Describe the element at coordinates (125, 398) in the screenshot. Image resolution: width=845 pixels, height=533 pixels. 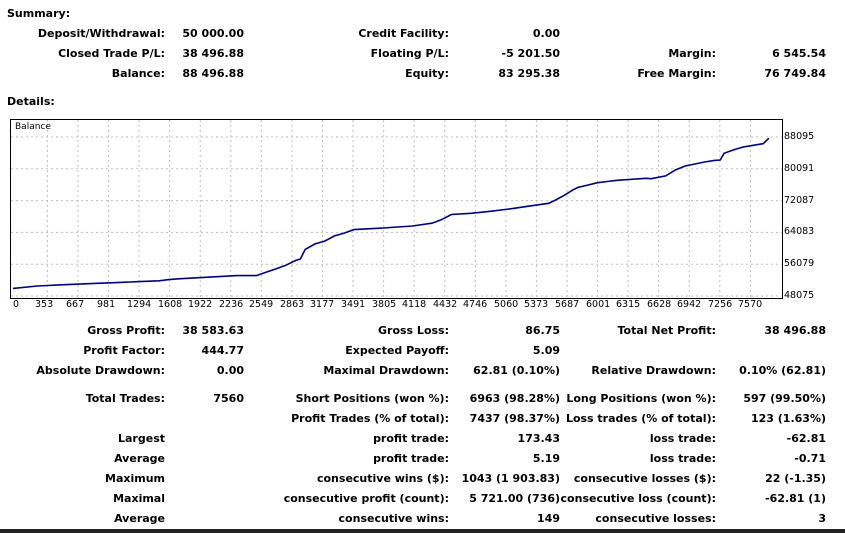
I see `details-label: Total Trades:` at that location.